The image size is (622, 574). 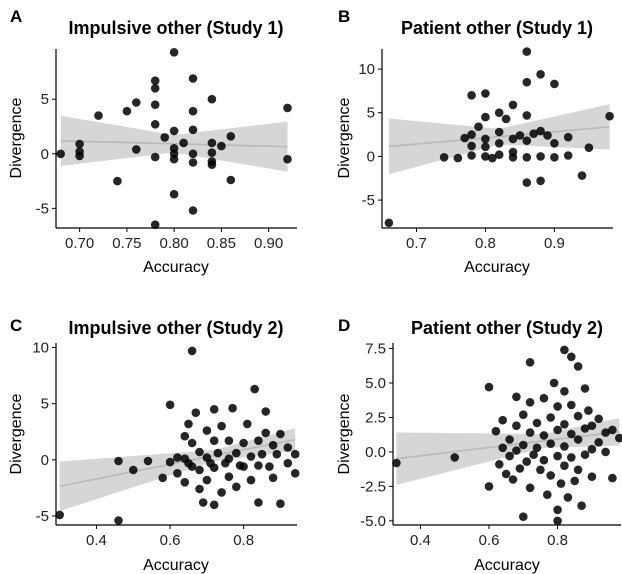 I want to click on y-tick-label: 5, so click(x=45, y=404).